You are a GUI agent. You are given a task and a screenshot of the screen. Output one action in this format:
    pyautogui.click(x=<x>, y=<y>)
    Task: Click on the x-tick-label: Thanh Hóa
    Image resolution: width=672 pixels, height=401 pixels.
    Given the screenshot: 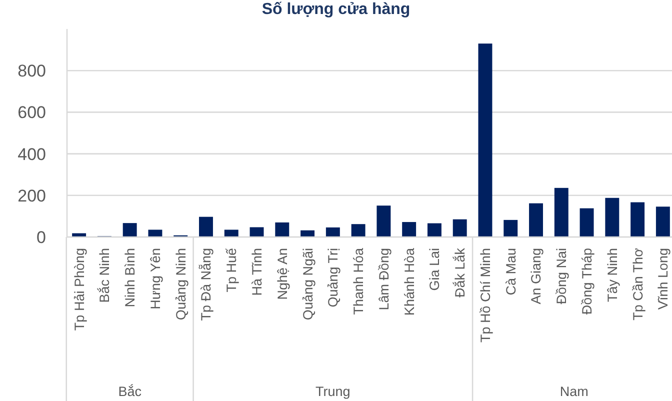 What is the action you would take?
    pyautogui.click(x=358, y=281)
    